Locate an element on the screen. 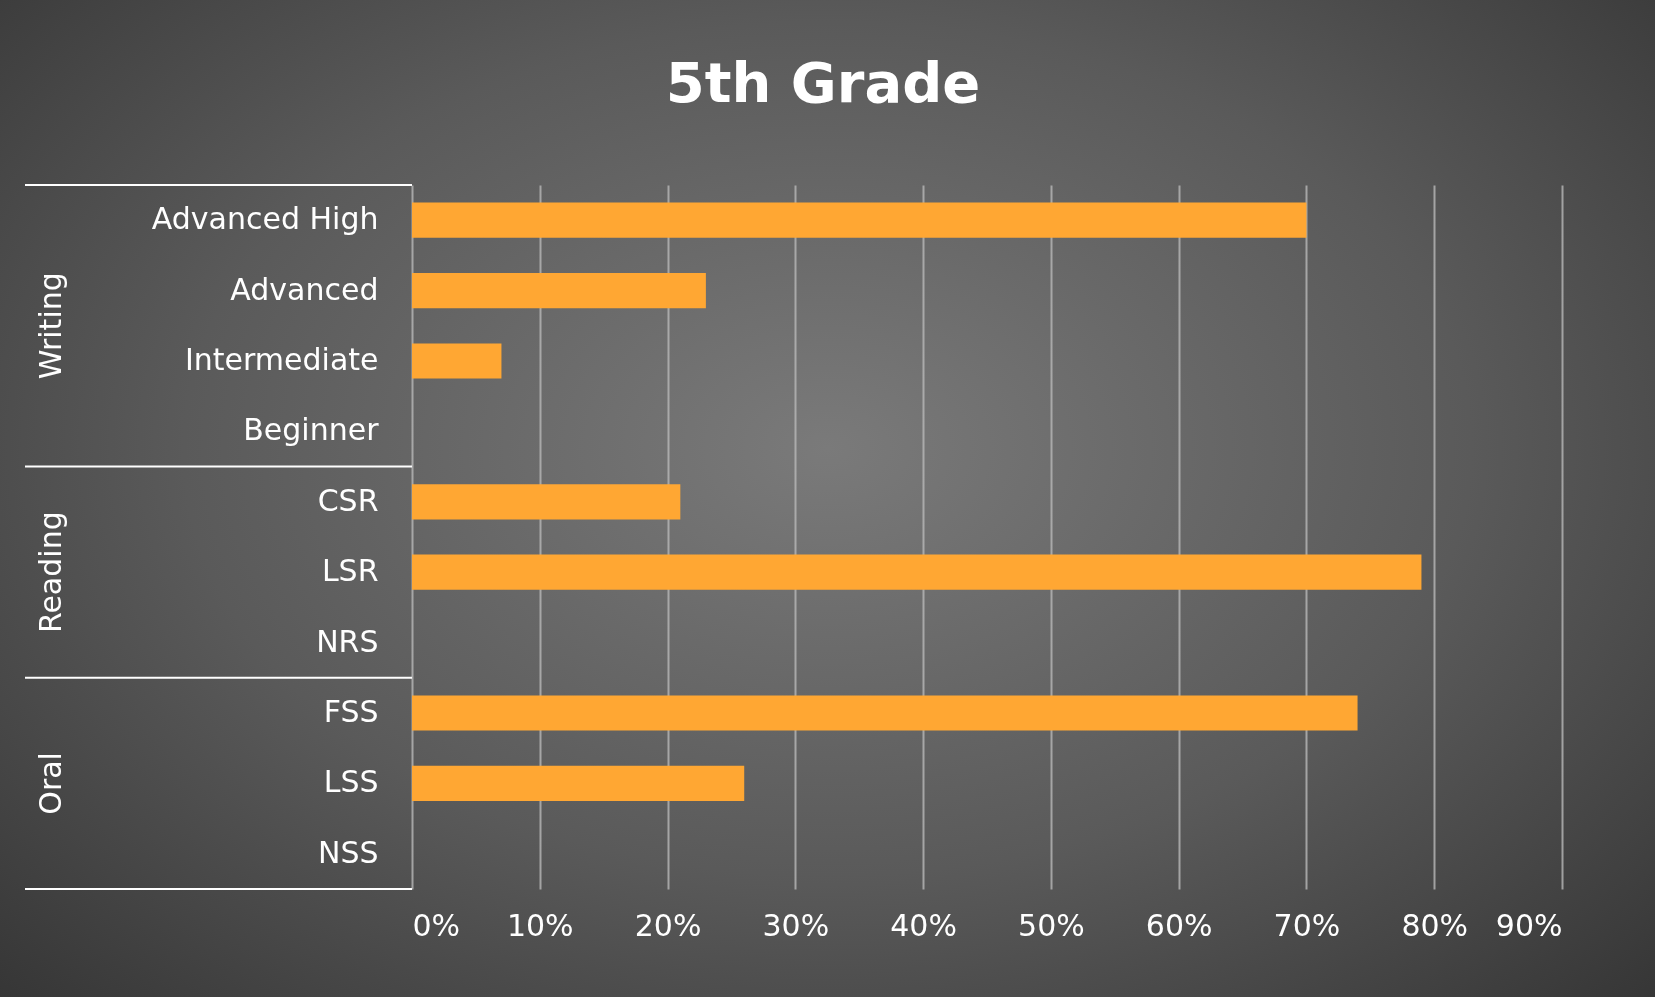 The image size is (1655, 997). y-tick-label: NSS is located at coordinates (348, 852).